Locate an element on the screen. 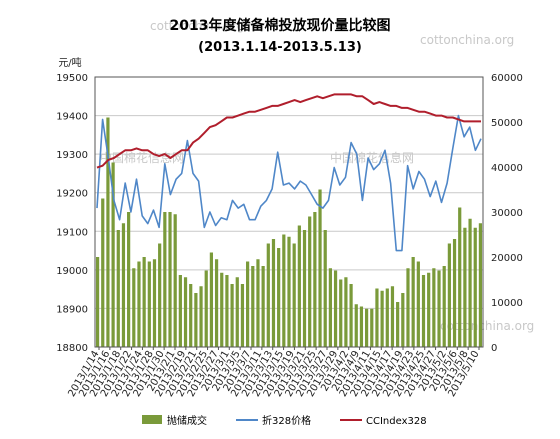 The width and height of the screenshot is (560, 439). y-left-tick-label: 19200 is located at coordinates (72, 194).